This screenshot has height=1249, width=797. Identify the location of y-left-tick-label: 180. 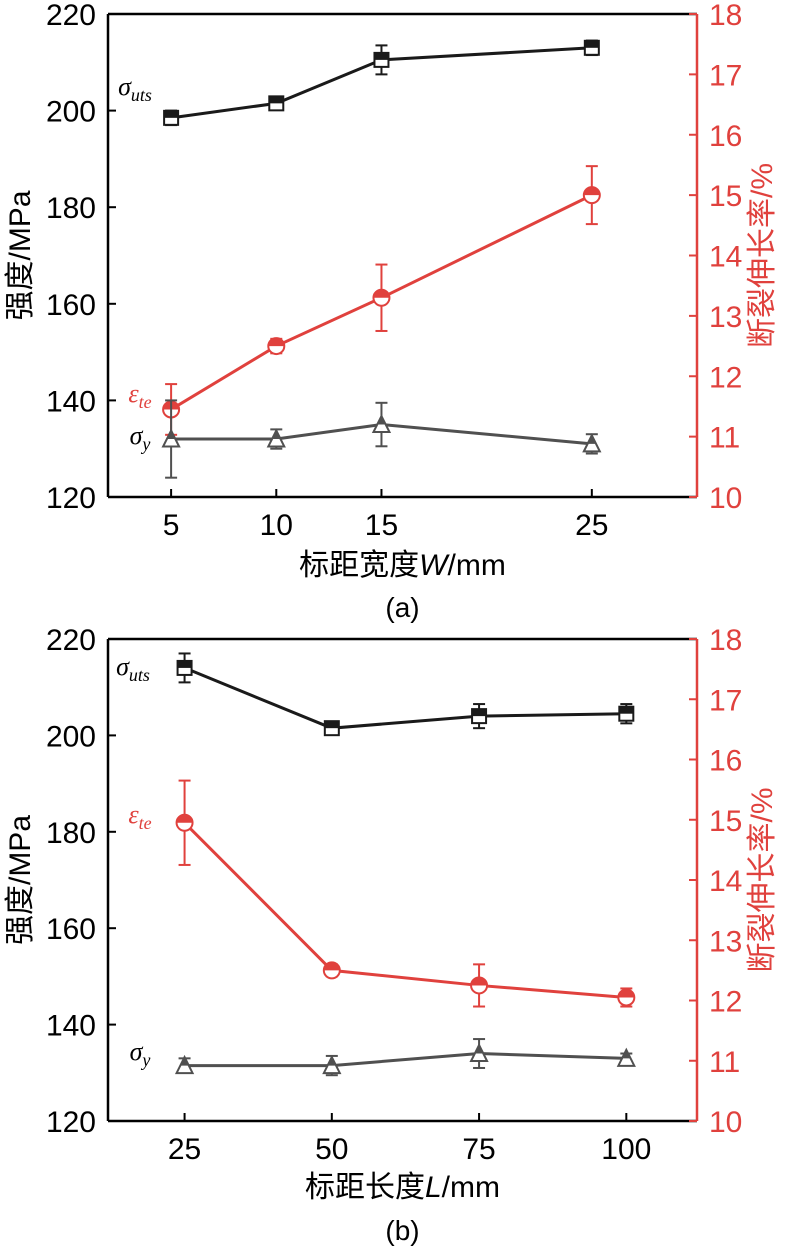
(71, 208).